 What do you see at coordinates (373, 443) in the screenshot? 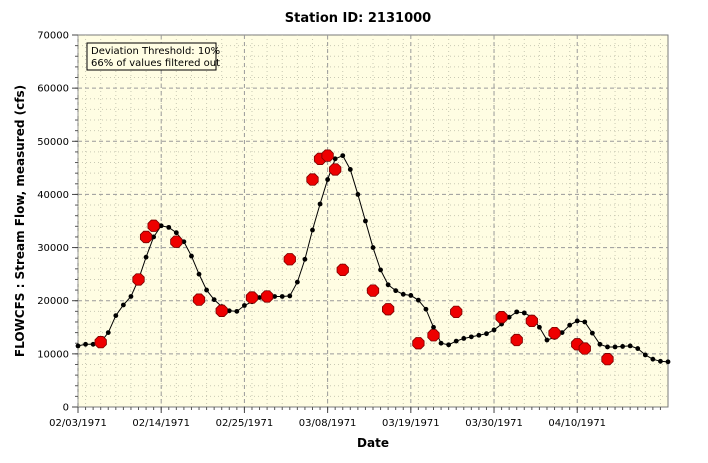
I see `x-axis-label: Date` at bounding box center [373, 443].